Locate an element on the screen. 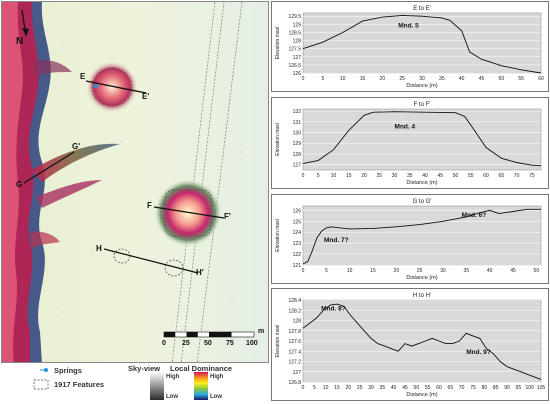 This screenshot has height=404, width=550. label-g: G is located at coordinates (19, 184).